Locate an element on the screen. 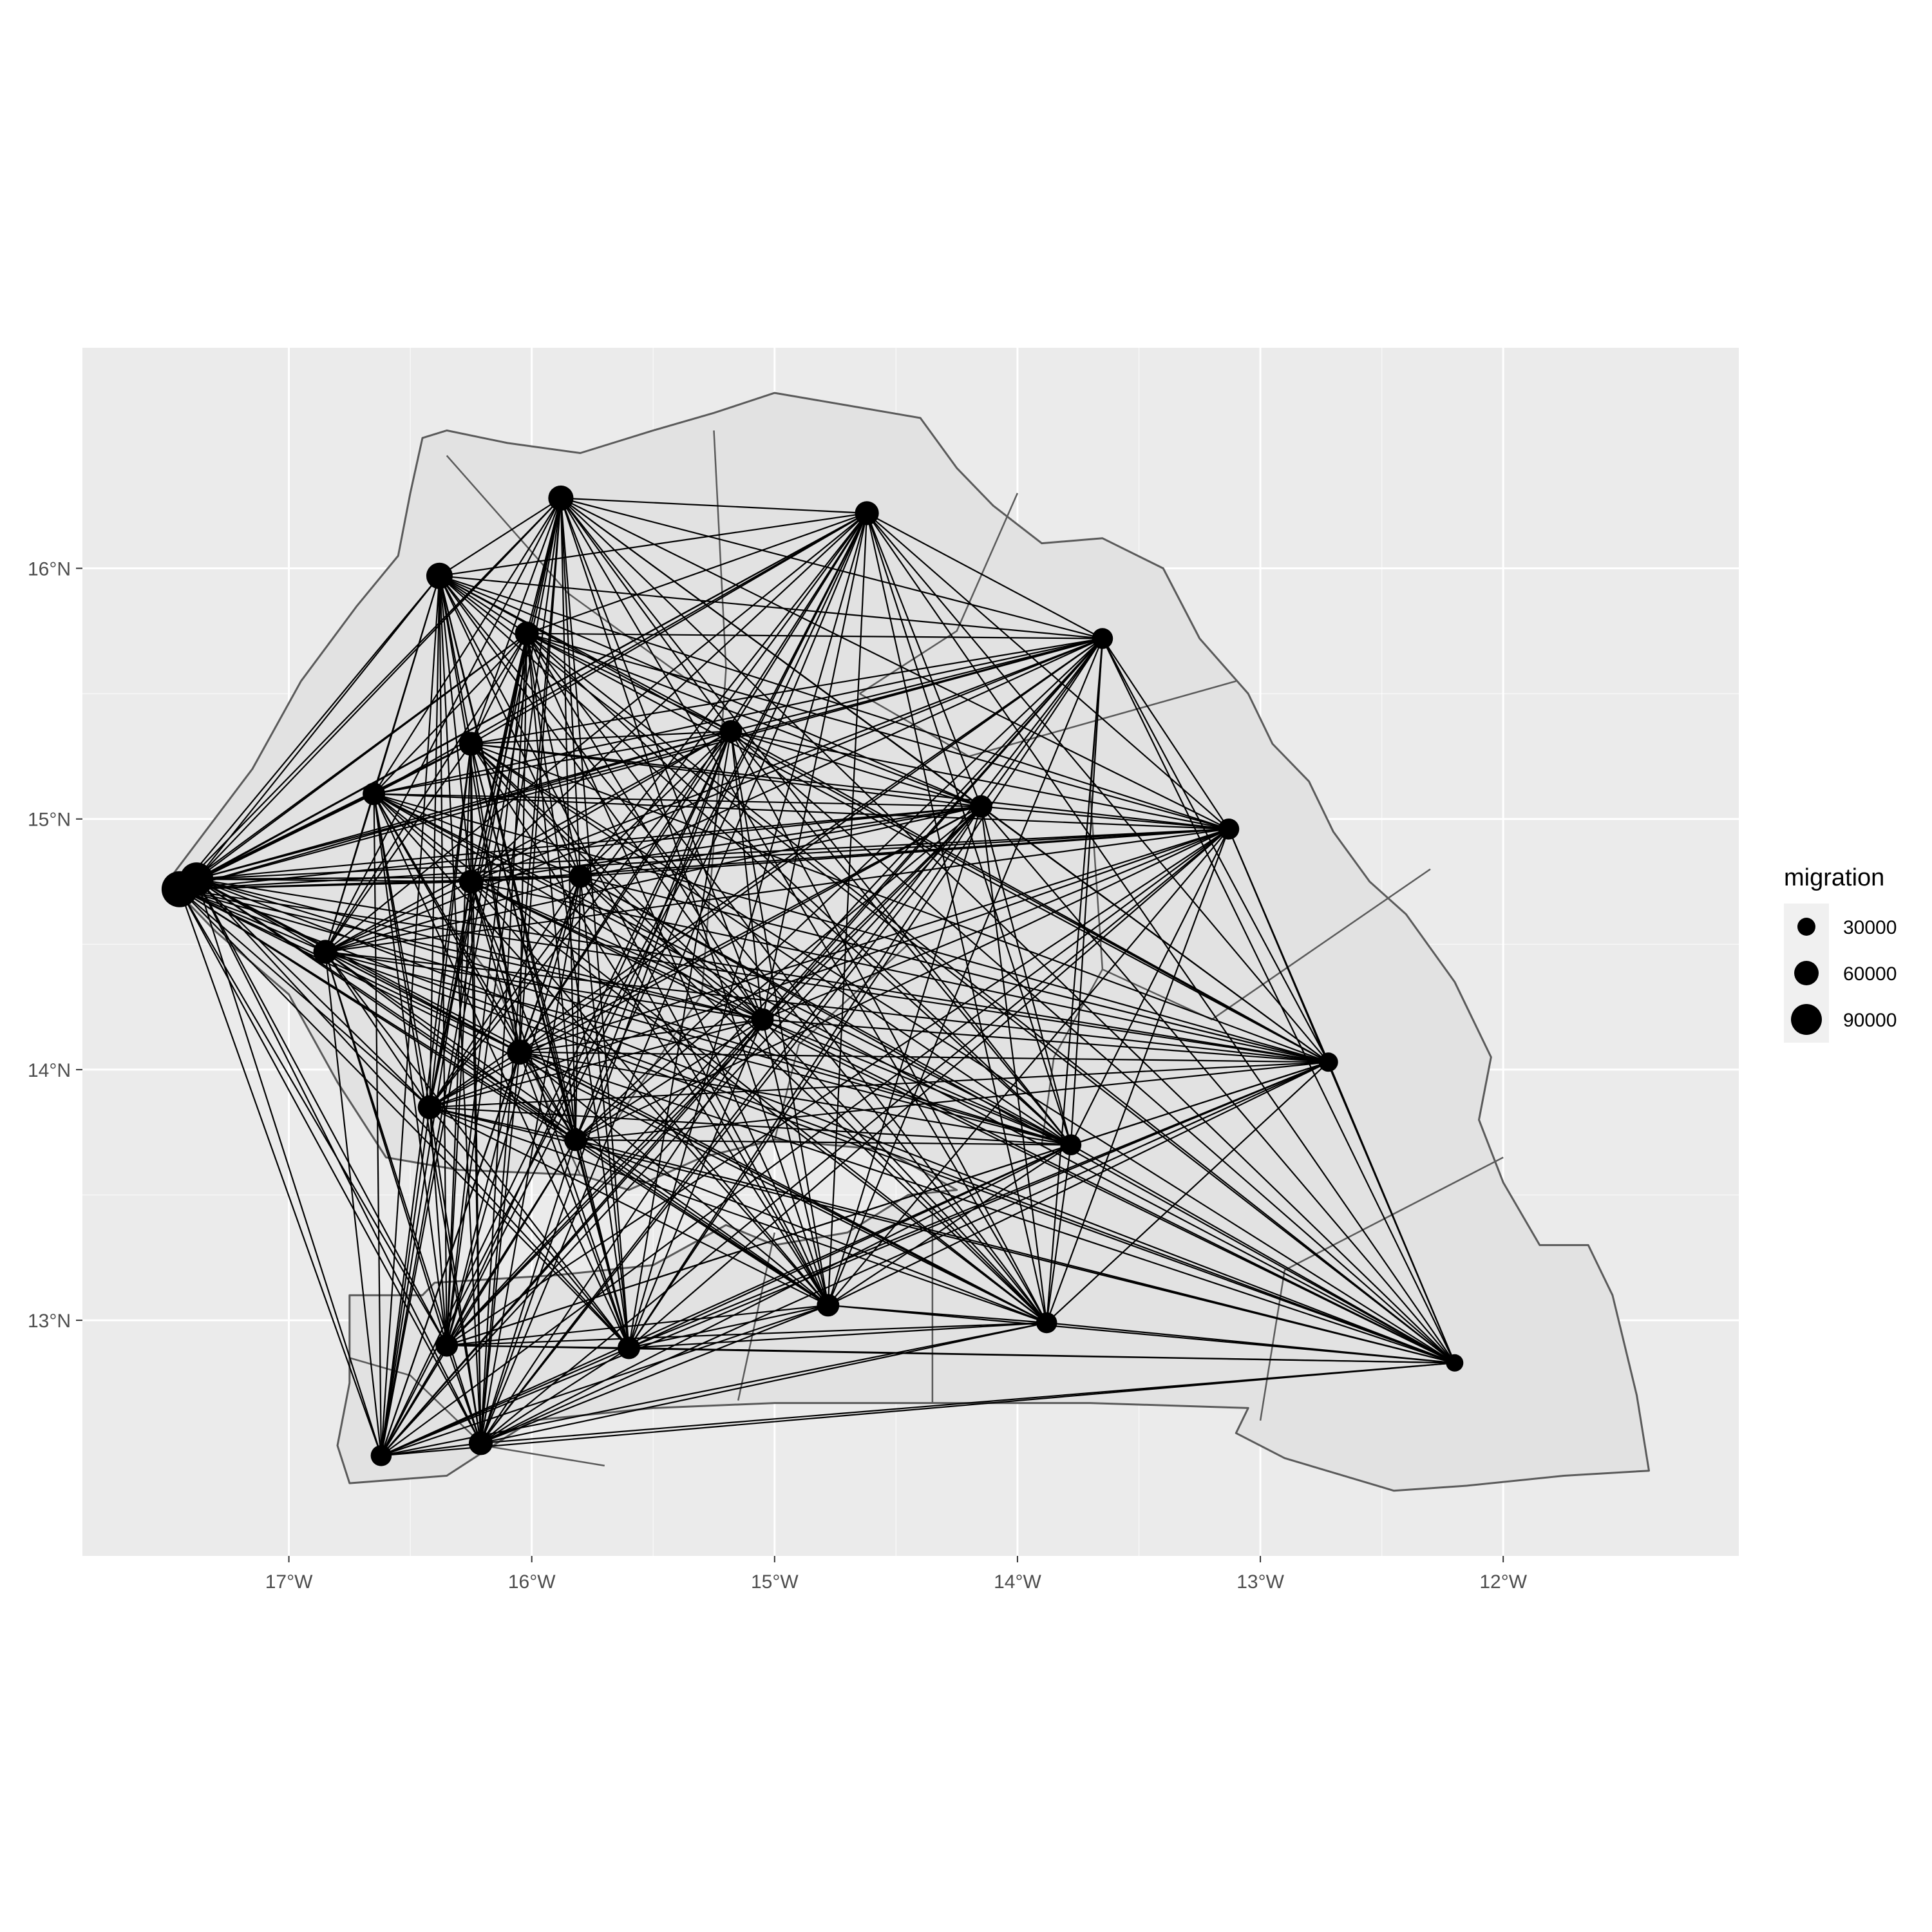  x-tick-label: 15°W is located at coordinates (775, 1582).